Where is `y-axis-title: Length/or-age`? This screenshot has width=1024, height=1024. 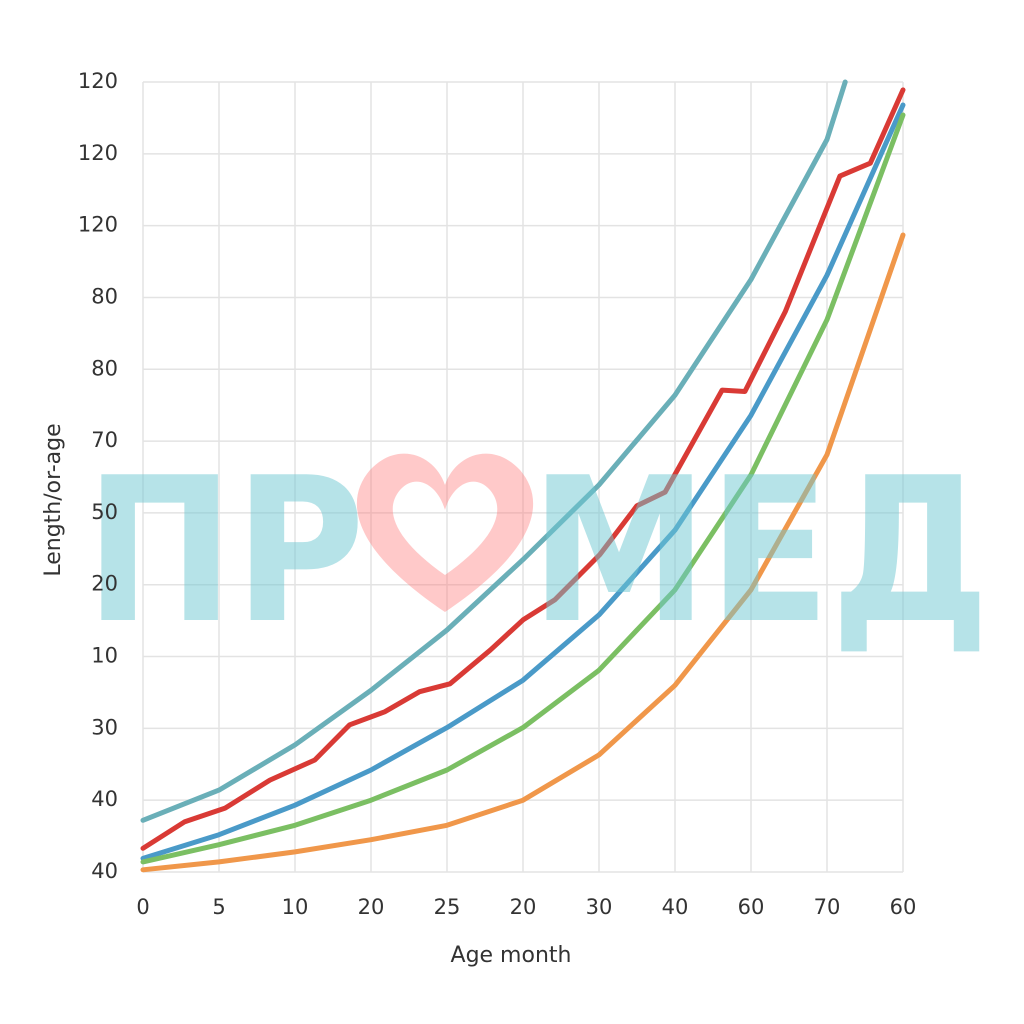 y-axis-title: Length/or-age is located at coordinates (53, 499).